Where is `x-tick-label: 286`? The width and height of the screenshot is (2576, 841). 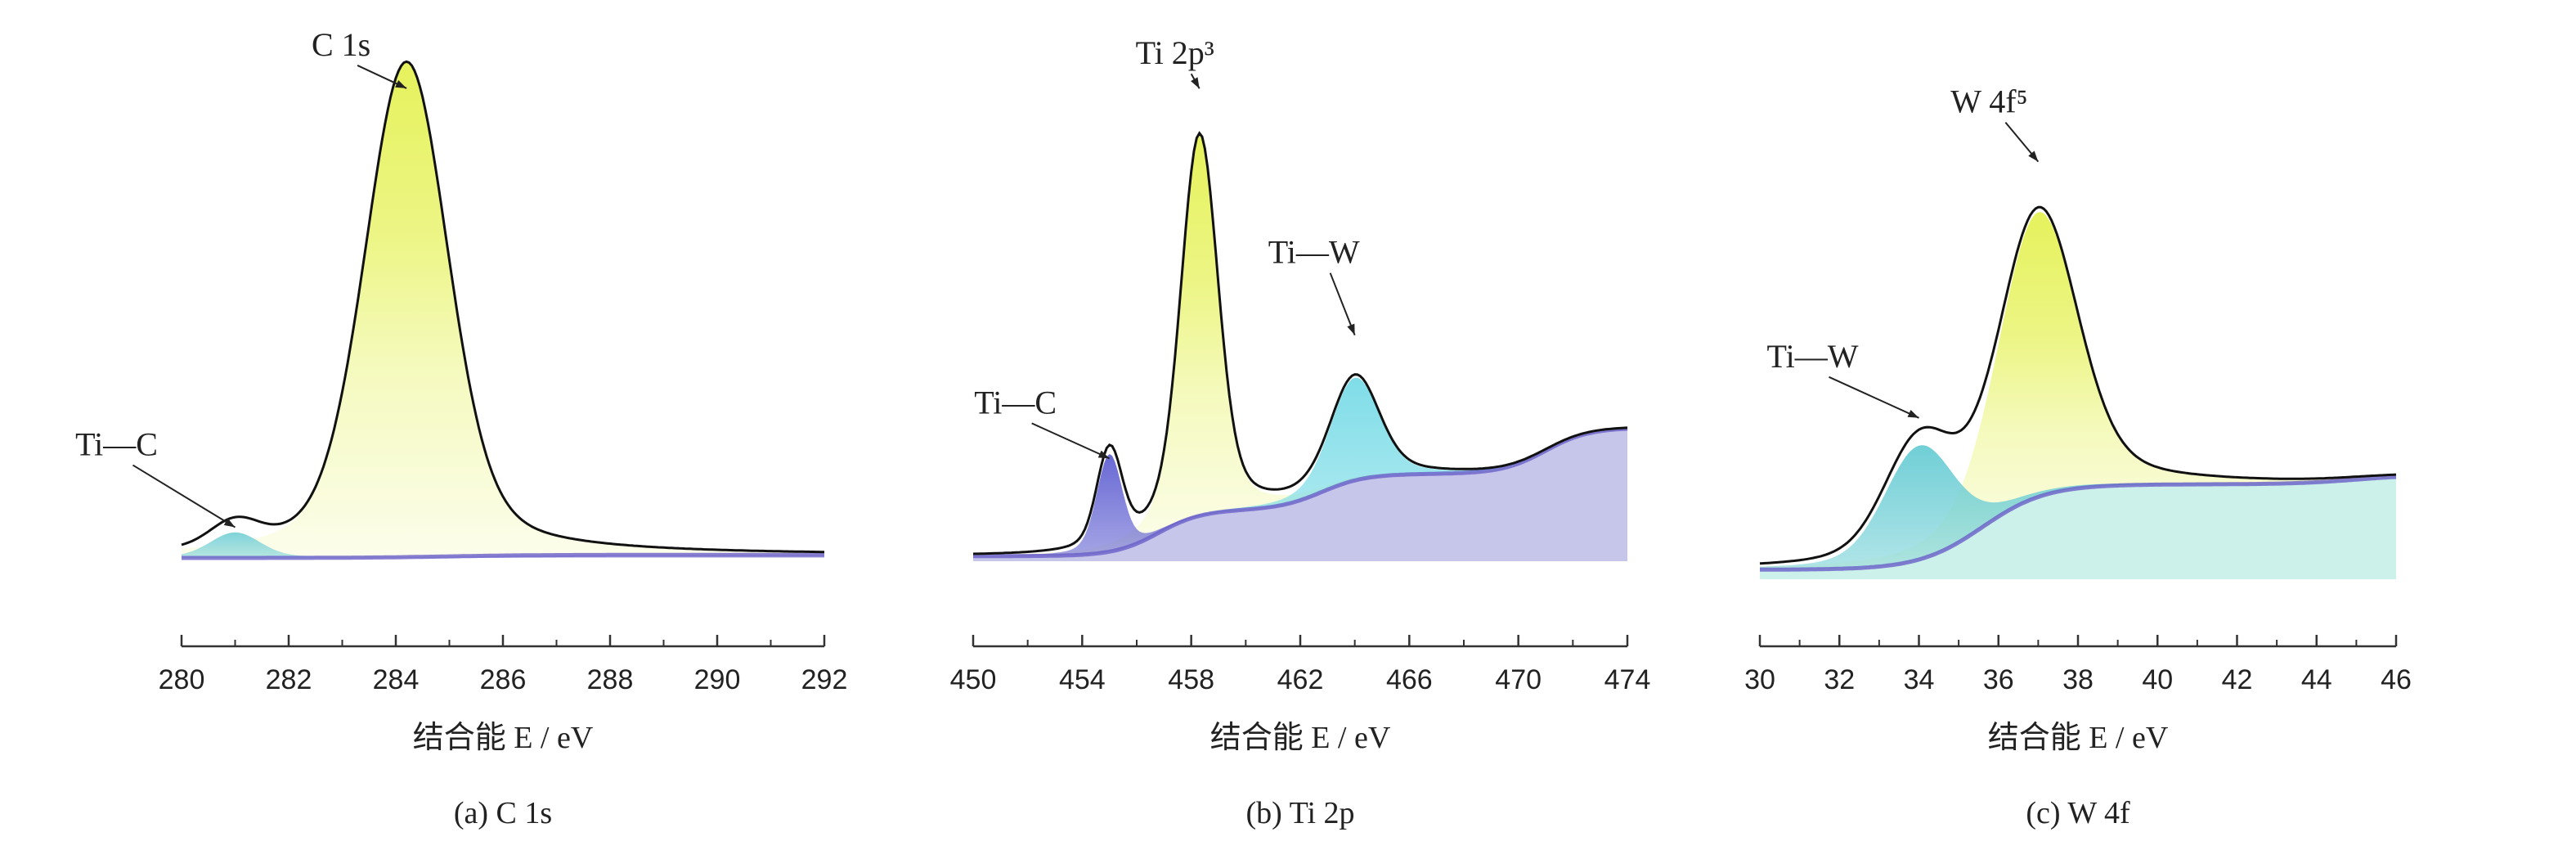
x-tick-label: 286 is located at coordinates (504, 679).